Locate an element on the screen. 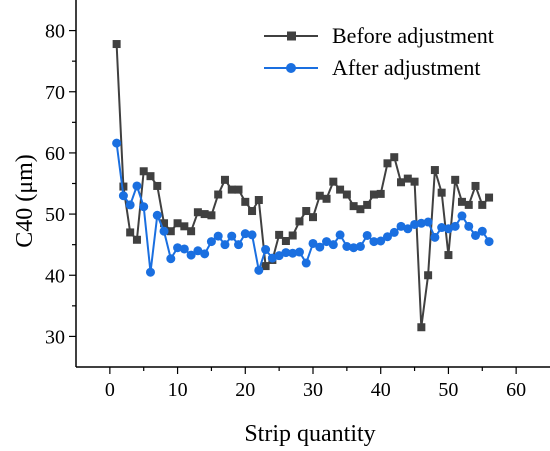 This screenshot has width=550, height=451. x-tick-label: 50 is located at coordinates (448, 390).